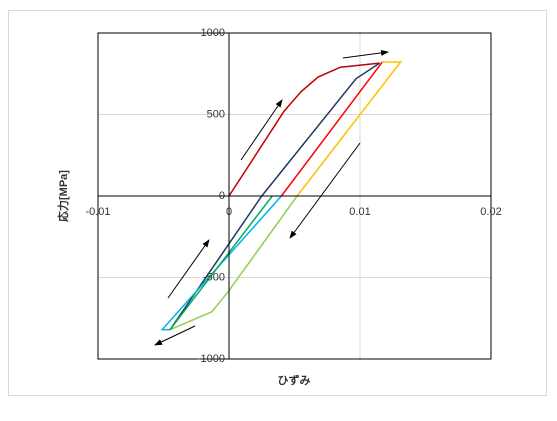 This screenshot has width=557, height=421. Describe the element at coordinates (97, 212) in the screenshot. I see `x-tick-label: -0.01` at that location.